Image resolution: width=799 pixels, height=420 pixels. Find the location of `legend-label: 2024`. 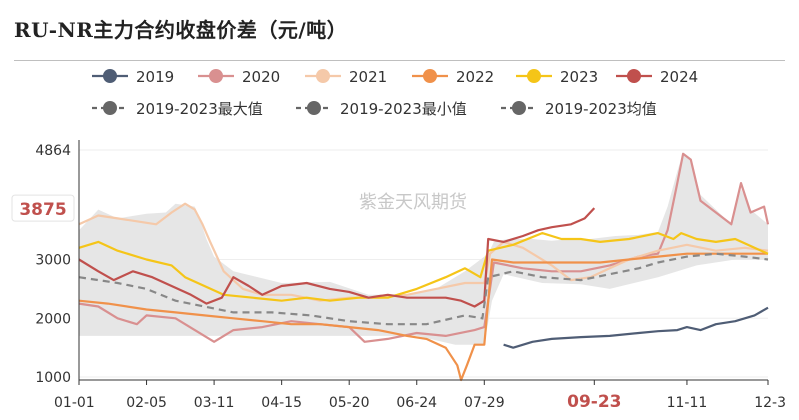

legend-label: 2024 is located at coordinates (679, 77).